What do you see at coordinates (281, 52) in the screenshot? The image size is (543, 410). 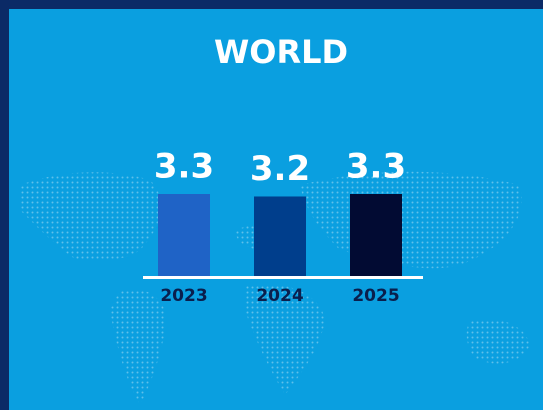 I see `chart-title: WORLD` at bounding box center [281, 52].